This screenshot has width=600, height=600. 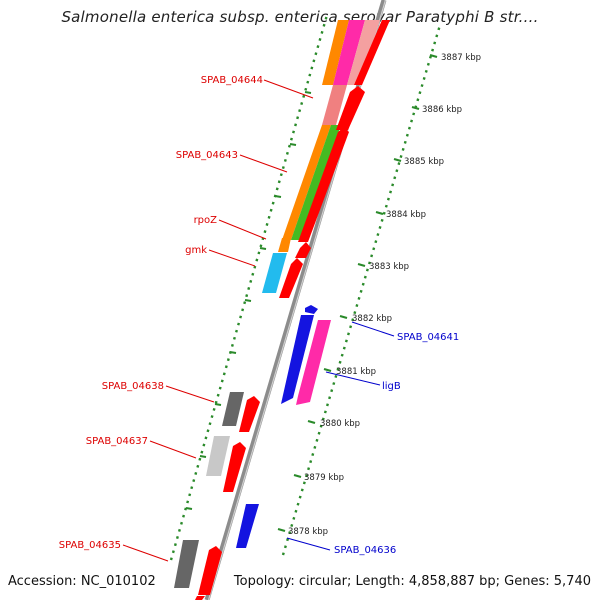 I want to click on gene-cyan, so click(x=274, y=273).